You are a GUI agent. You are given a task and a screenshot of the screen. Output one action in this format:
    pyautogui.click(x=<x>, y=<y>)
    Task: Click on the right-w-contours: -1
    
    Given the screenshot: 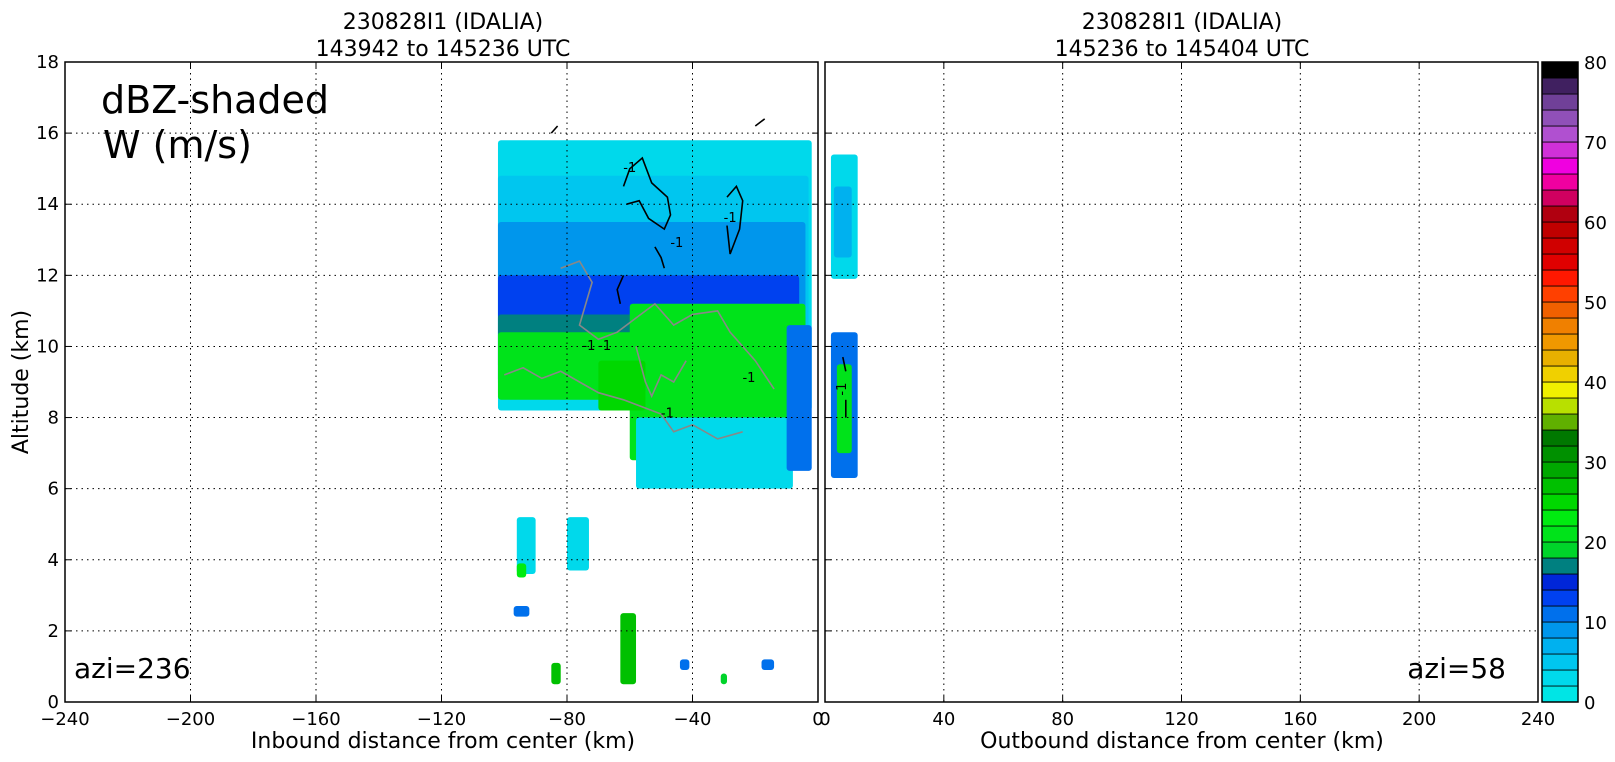 What is the action you would take?
    pyautogui.click(x=842, y=387)
    